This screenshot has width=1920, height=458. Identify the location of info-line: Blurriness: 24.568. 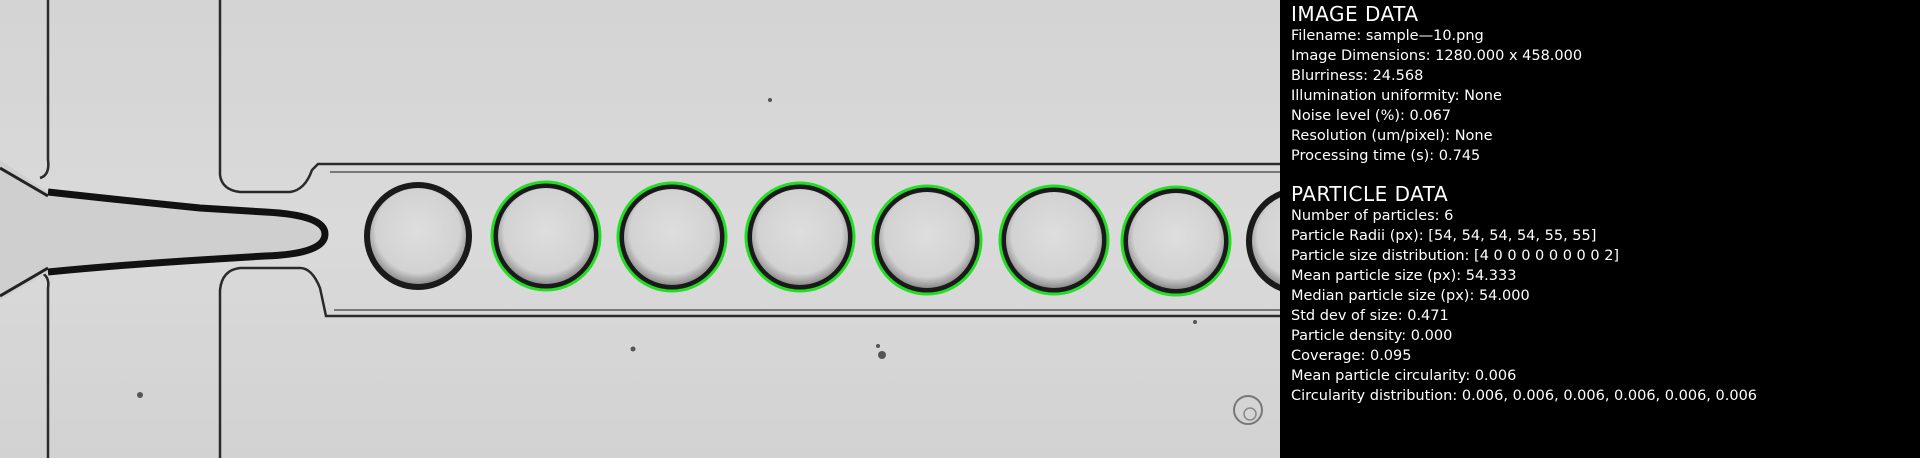
(1357, 76).